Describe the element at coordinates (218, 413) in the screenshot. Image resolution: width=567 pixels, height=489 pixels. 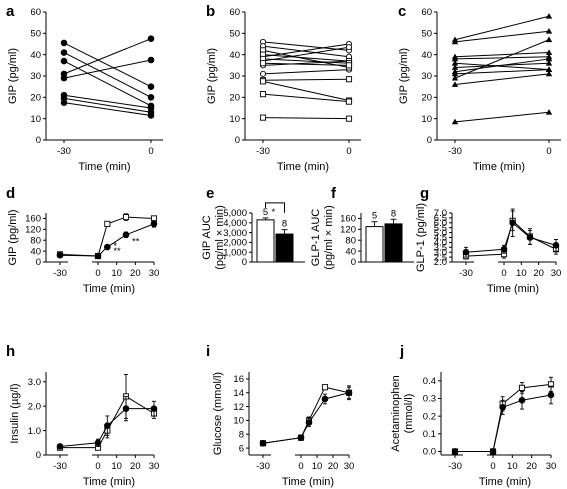
I see `y-axis-label: Glucose (mmol/l)` at that location.